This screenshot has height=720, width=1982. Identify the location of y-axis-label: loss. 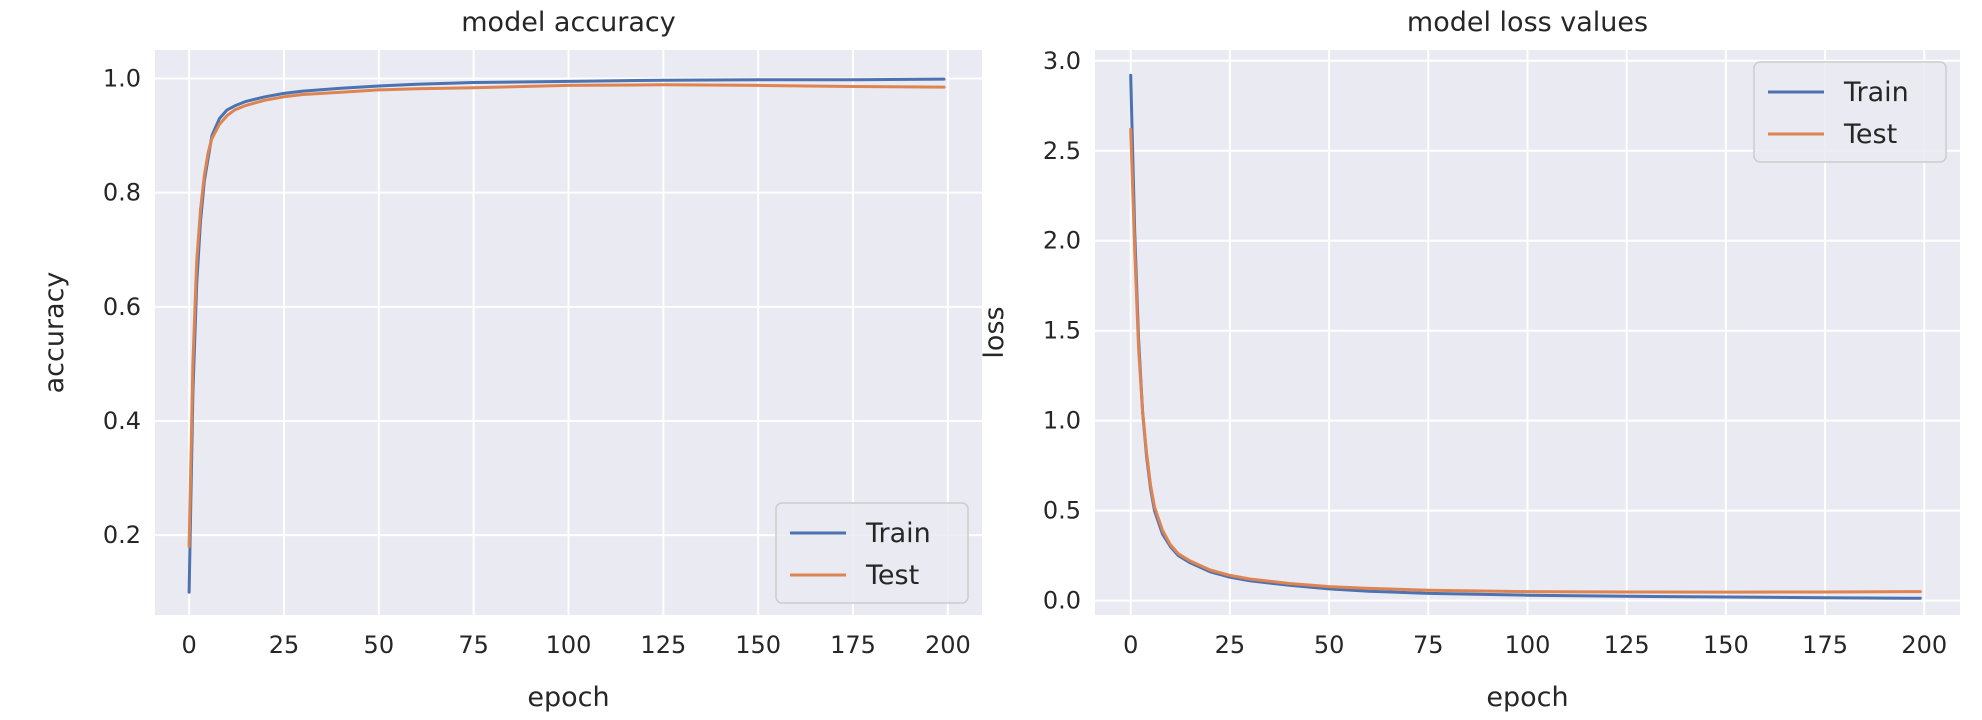
(994, 332).